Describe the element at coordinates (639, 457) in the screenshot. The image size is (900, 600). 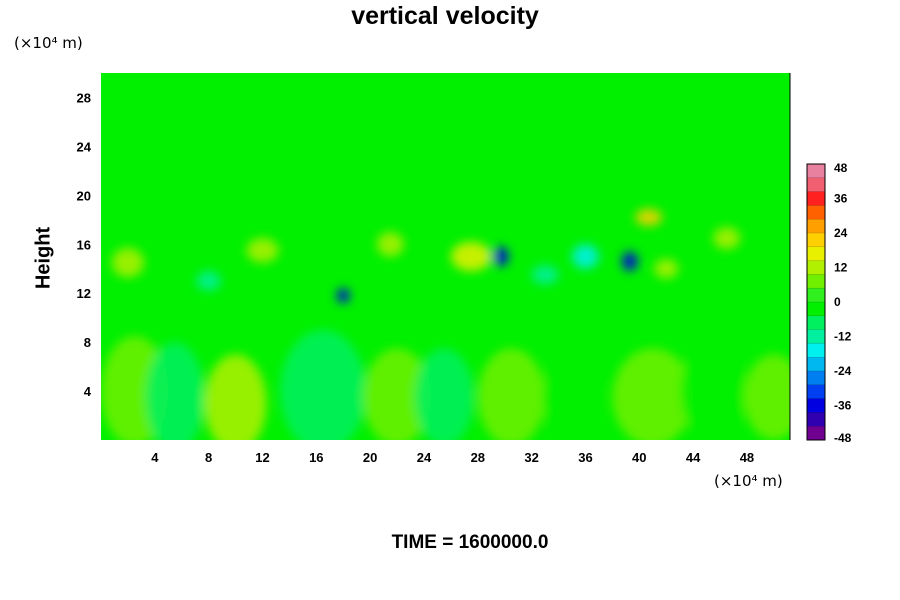
I see `x-tick-label-9: 40` at that location.